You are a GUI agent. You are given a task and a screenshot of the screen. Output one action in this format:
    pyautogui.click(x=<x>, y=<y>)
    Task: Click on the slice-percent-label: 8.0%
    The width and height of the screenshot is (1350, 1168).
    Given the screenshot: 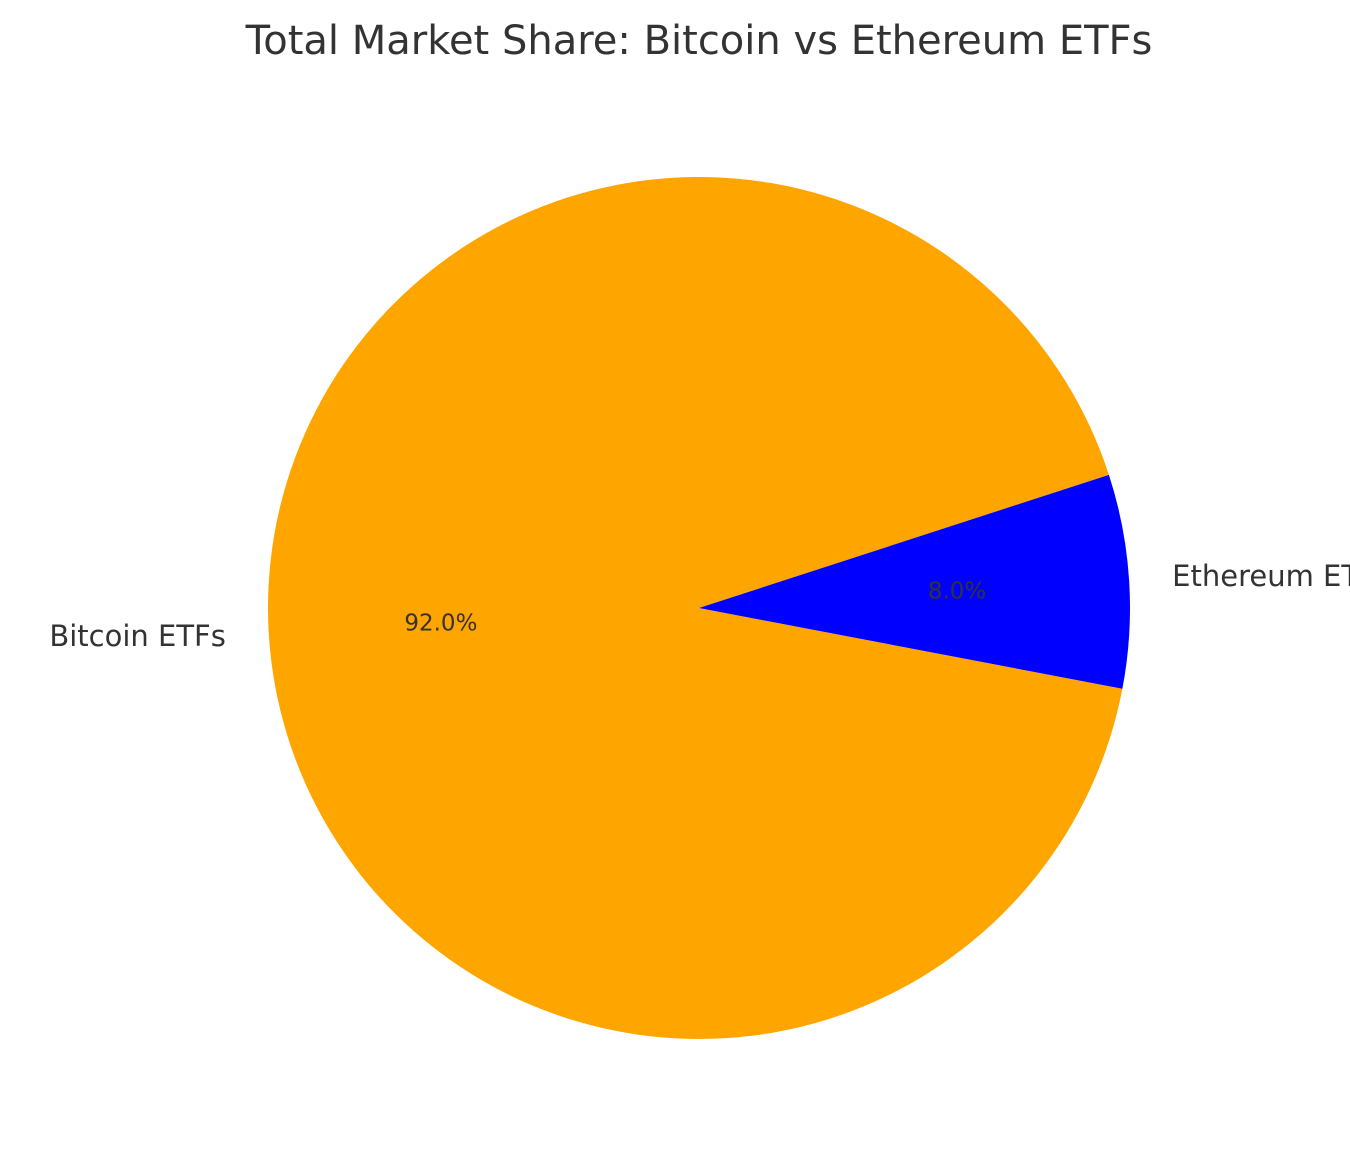 What is the action you would take?
    pyautogui.click(x=957, y=591)
    